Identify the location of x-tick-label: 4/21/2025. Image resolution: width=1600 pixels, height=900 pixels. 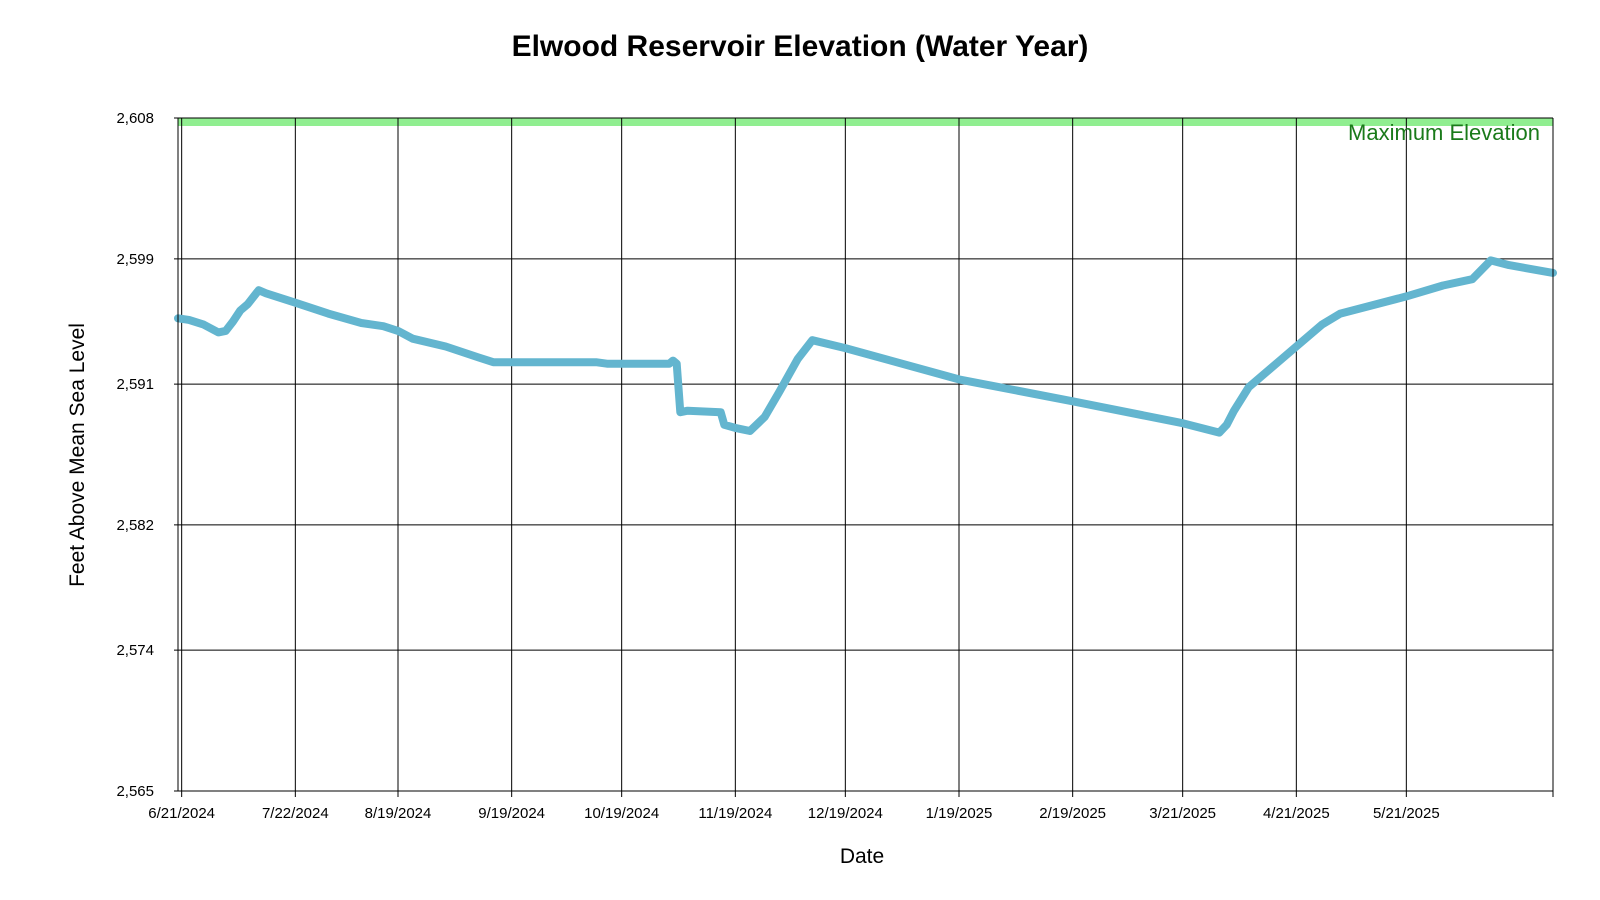
(1296, 813).